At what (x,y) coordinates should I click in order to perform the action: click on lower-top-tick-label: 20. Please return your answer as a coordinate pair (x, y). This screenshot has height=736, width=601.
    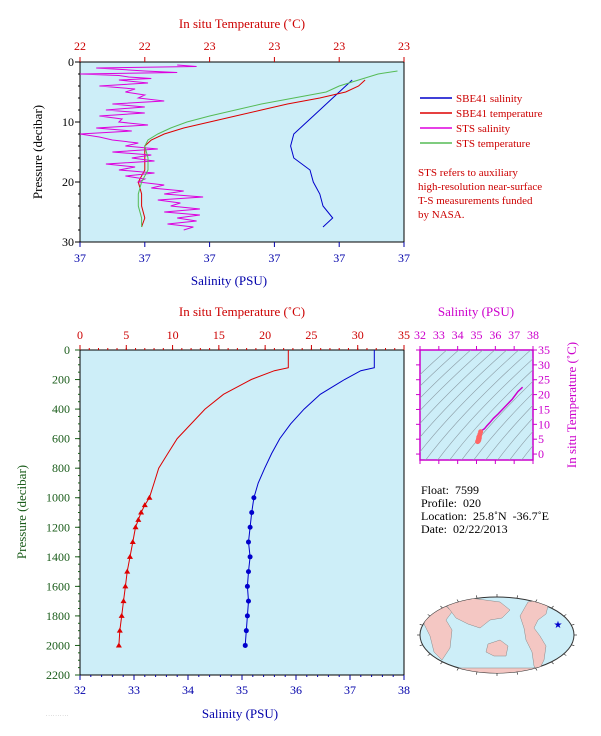
    Looking at the image, I should click on (265, 335).